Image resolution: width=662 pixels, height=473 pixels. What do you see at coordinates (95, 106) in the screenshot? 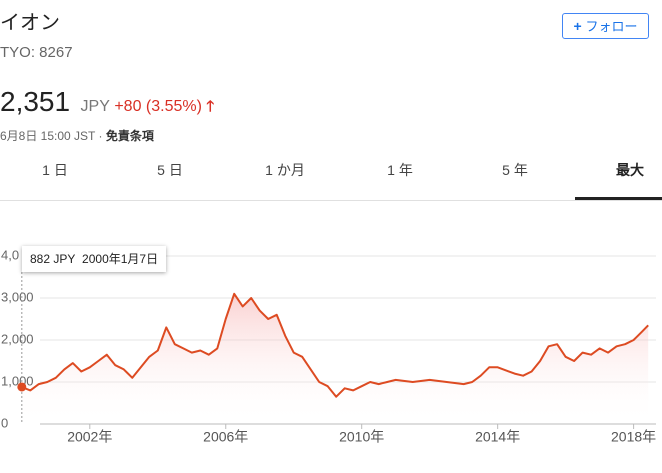
I see `currency: JPY` at bounding box center [95, 106].